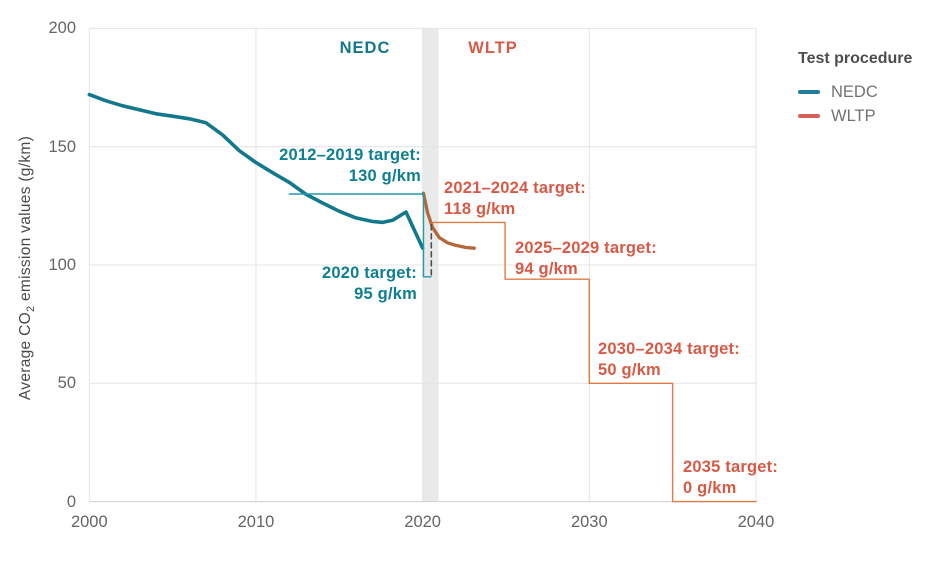 The height and width of the screenshot is (565, 940). What do you see at coordinates (855, 58) in the screenshot?
I see `legend-title: Test procedure` at bounding box center [855, 58].